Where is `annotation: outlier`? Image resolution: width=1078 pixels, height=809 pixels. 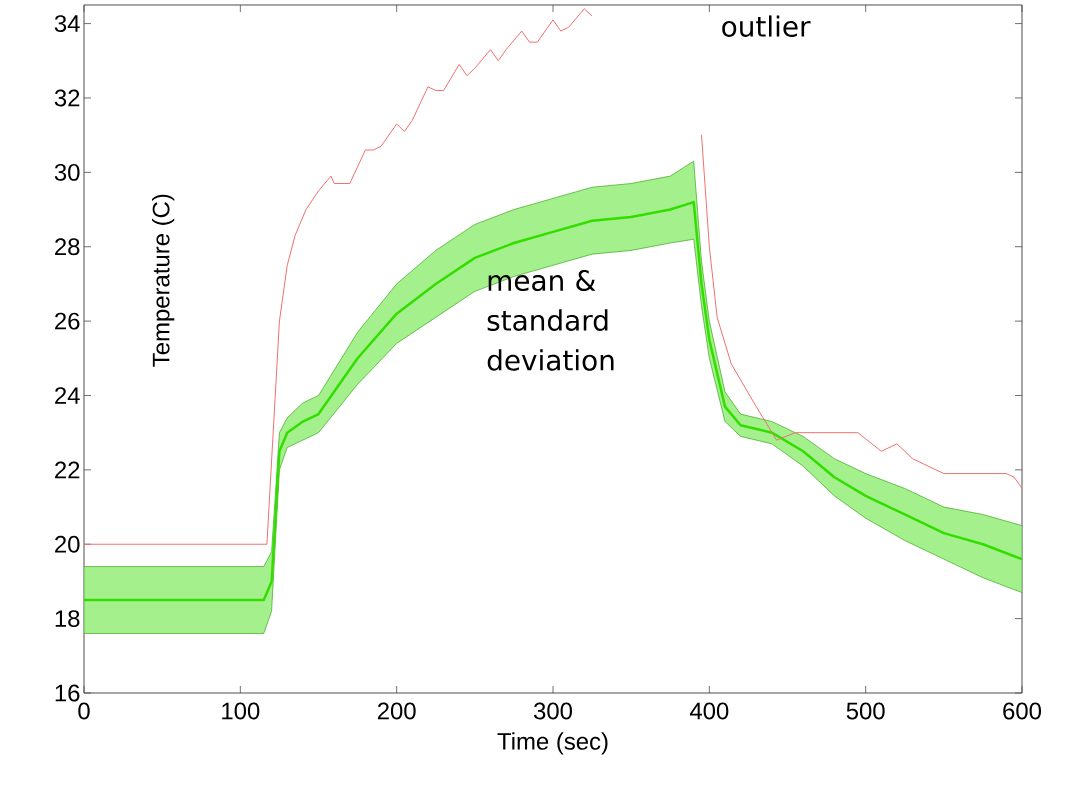 annotation: outlier is located at coordinates (766, 26).